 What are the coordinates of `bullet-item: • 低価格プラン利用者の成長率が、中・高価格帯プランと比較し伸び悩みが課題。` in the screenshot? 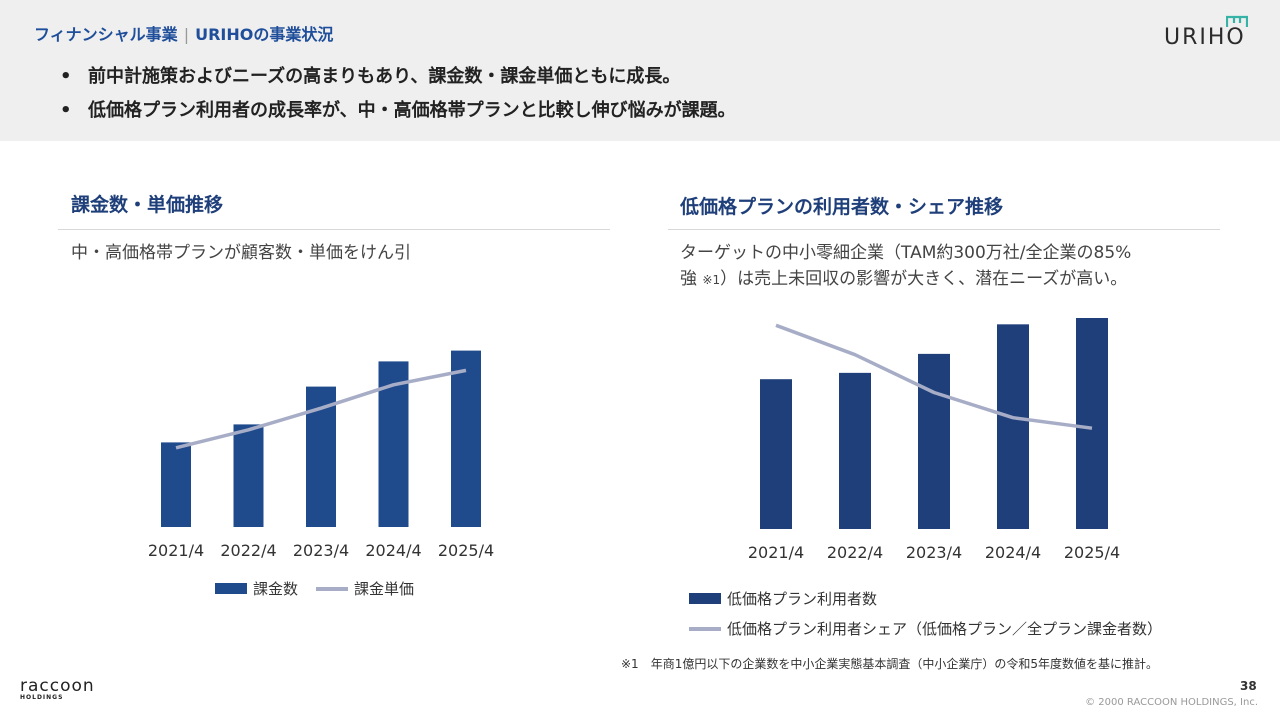 It's located at (398, 111).